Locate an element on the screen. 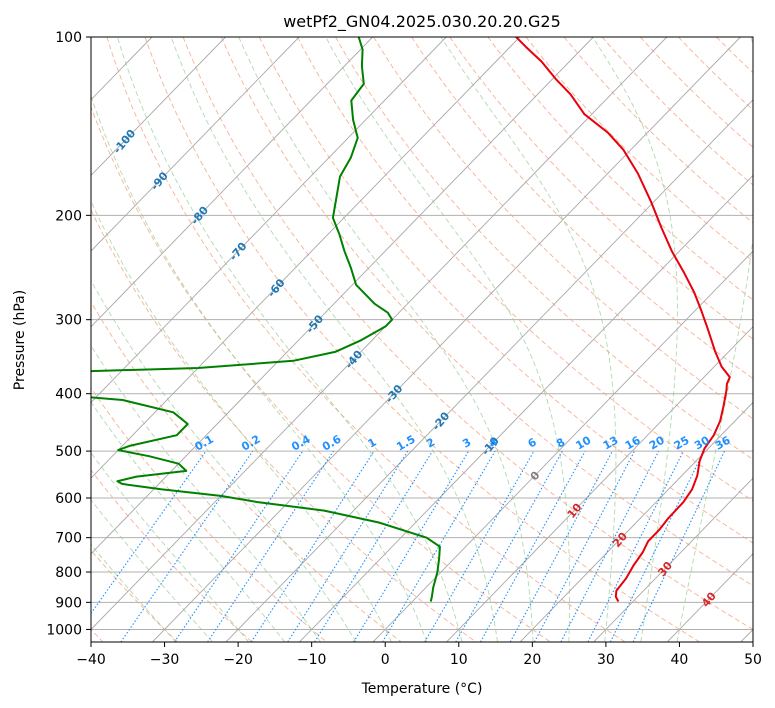  x-tick-label: 40 is located at coordinates (680, 660).